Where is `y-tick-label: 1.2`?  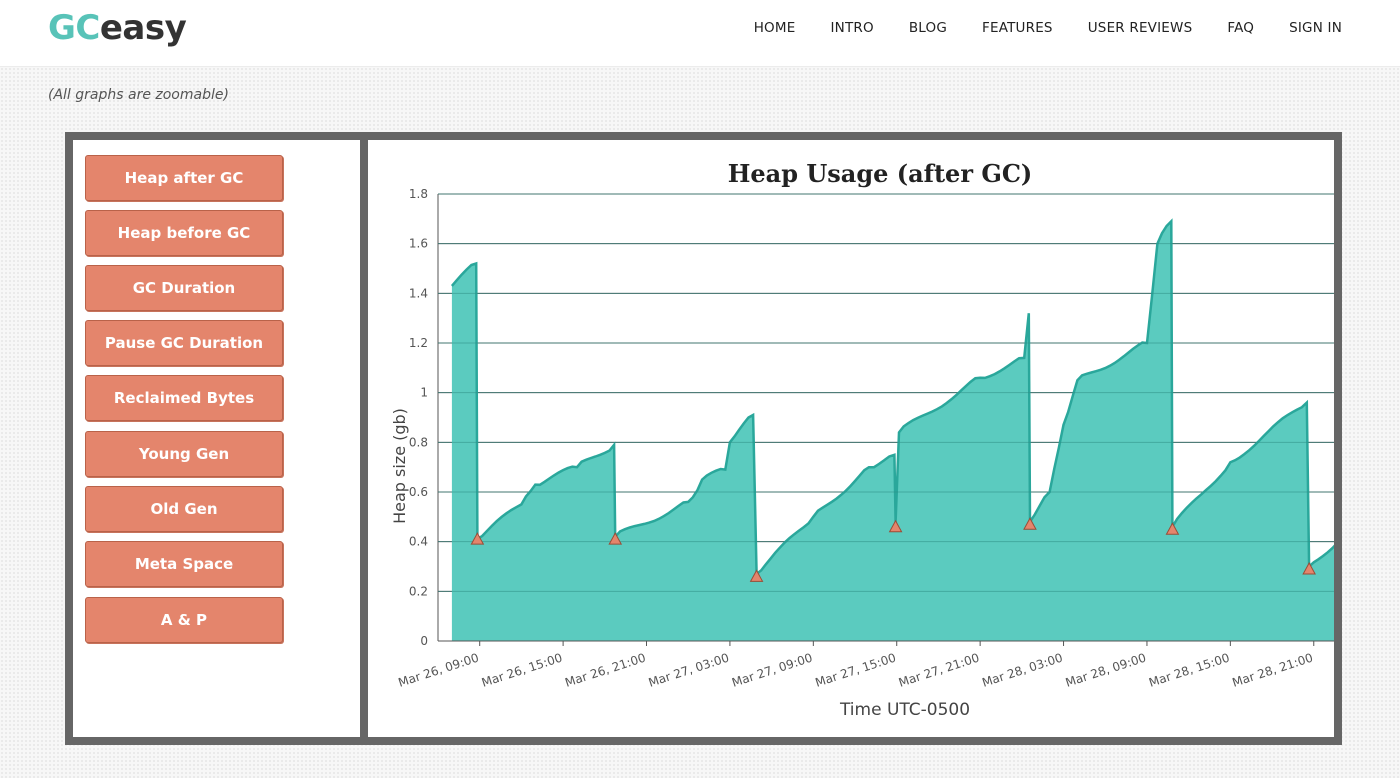 y-tick-label: 1.2 is located at coordinates (418, 343).